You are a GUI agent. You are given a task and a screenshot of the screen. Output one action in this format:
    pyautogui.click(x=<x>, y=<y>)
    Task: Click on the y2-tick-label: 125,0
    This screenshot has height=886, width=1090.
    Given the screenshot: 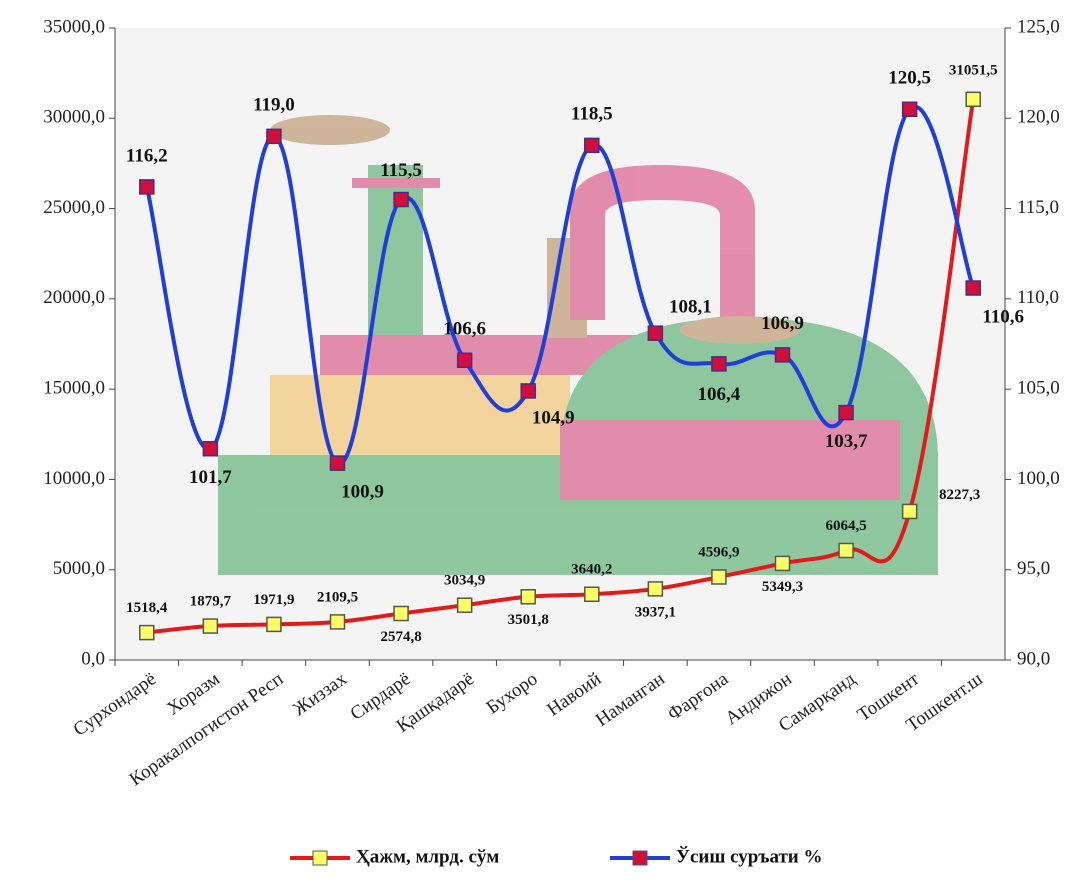 What is the action you would take?
    pyautogui.click(x=1038, y=26)
    